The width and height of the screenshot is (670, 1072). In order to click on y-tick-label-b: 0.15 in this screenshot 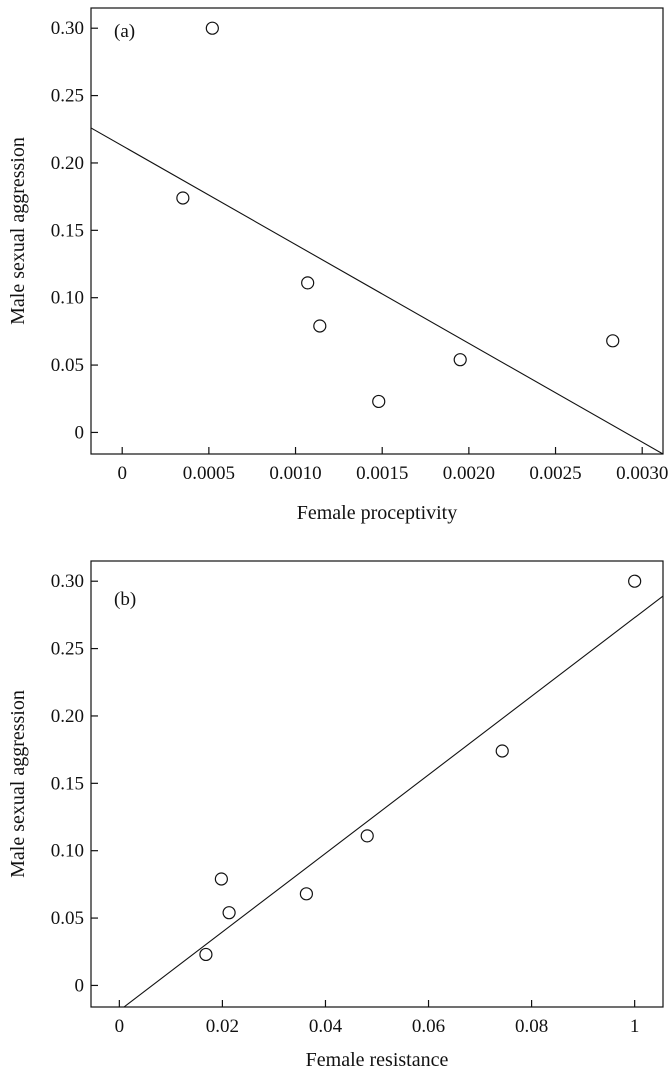, I will do `click(67, 783)`.